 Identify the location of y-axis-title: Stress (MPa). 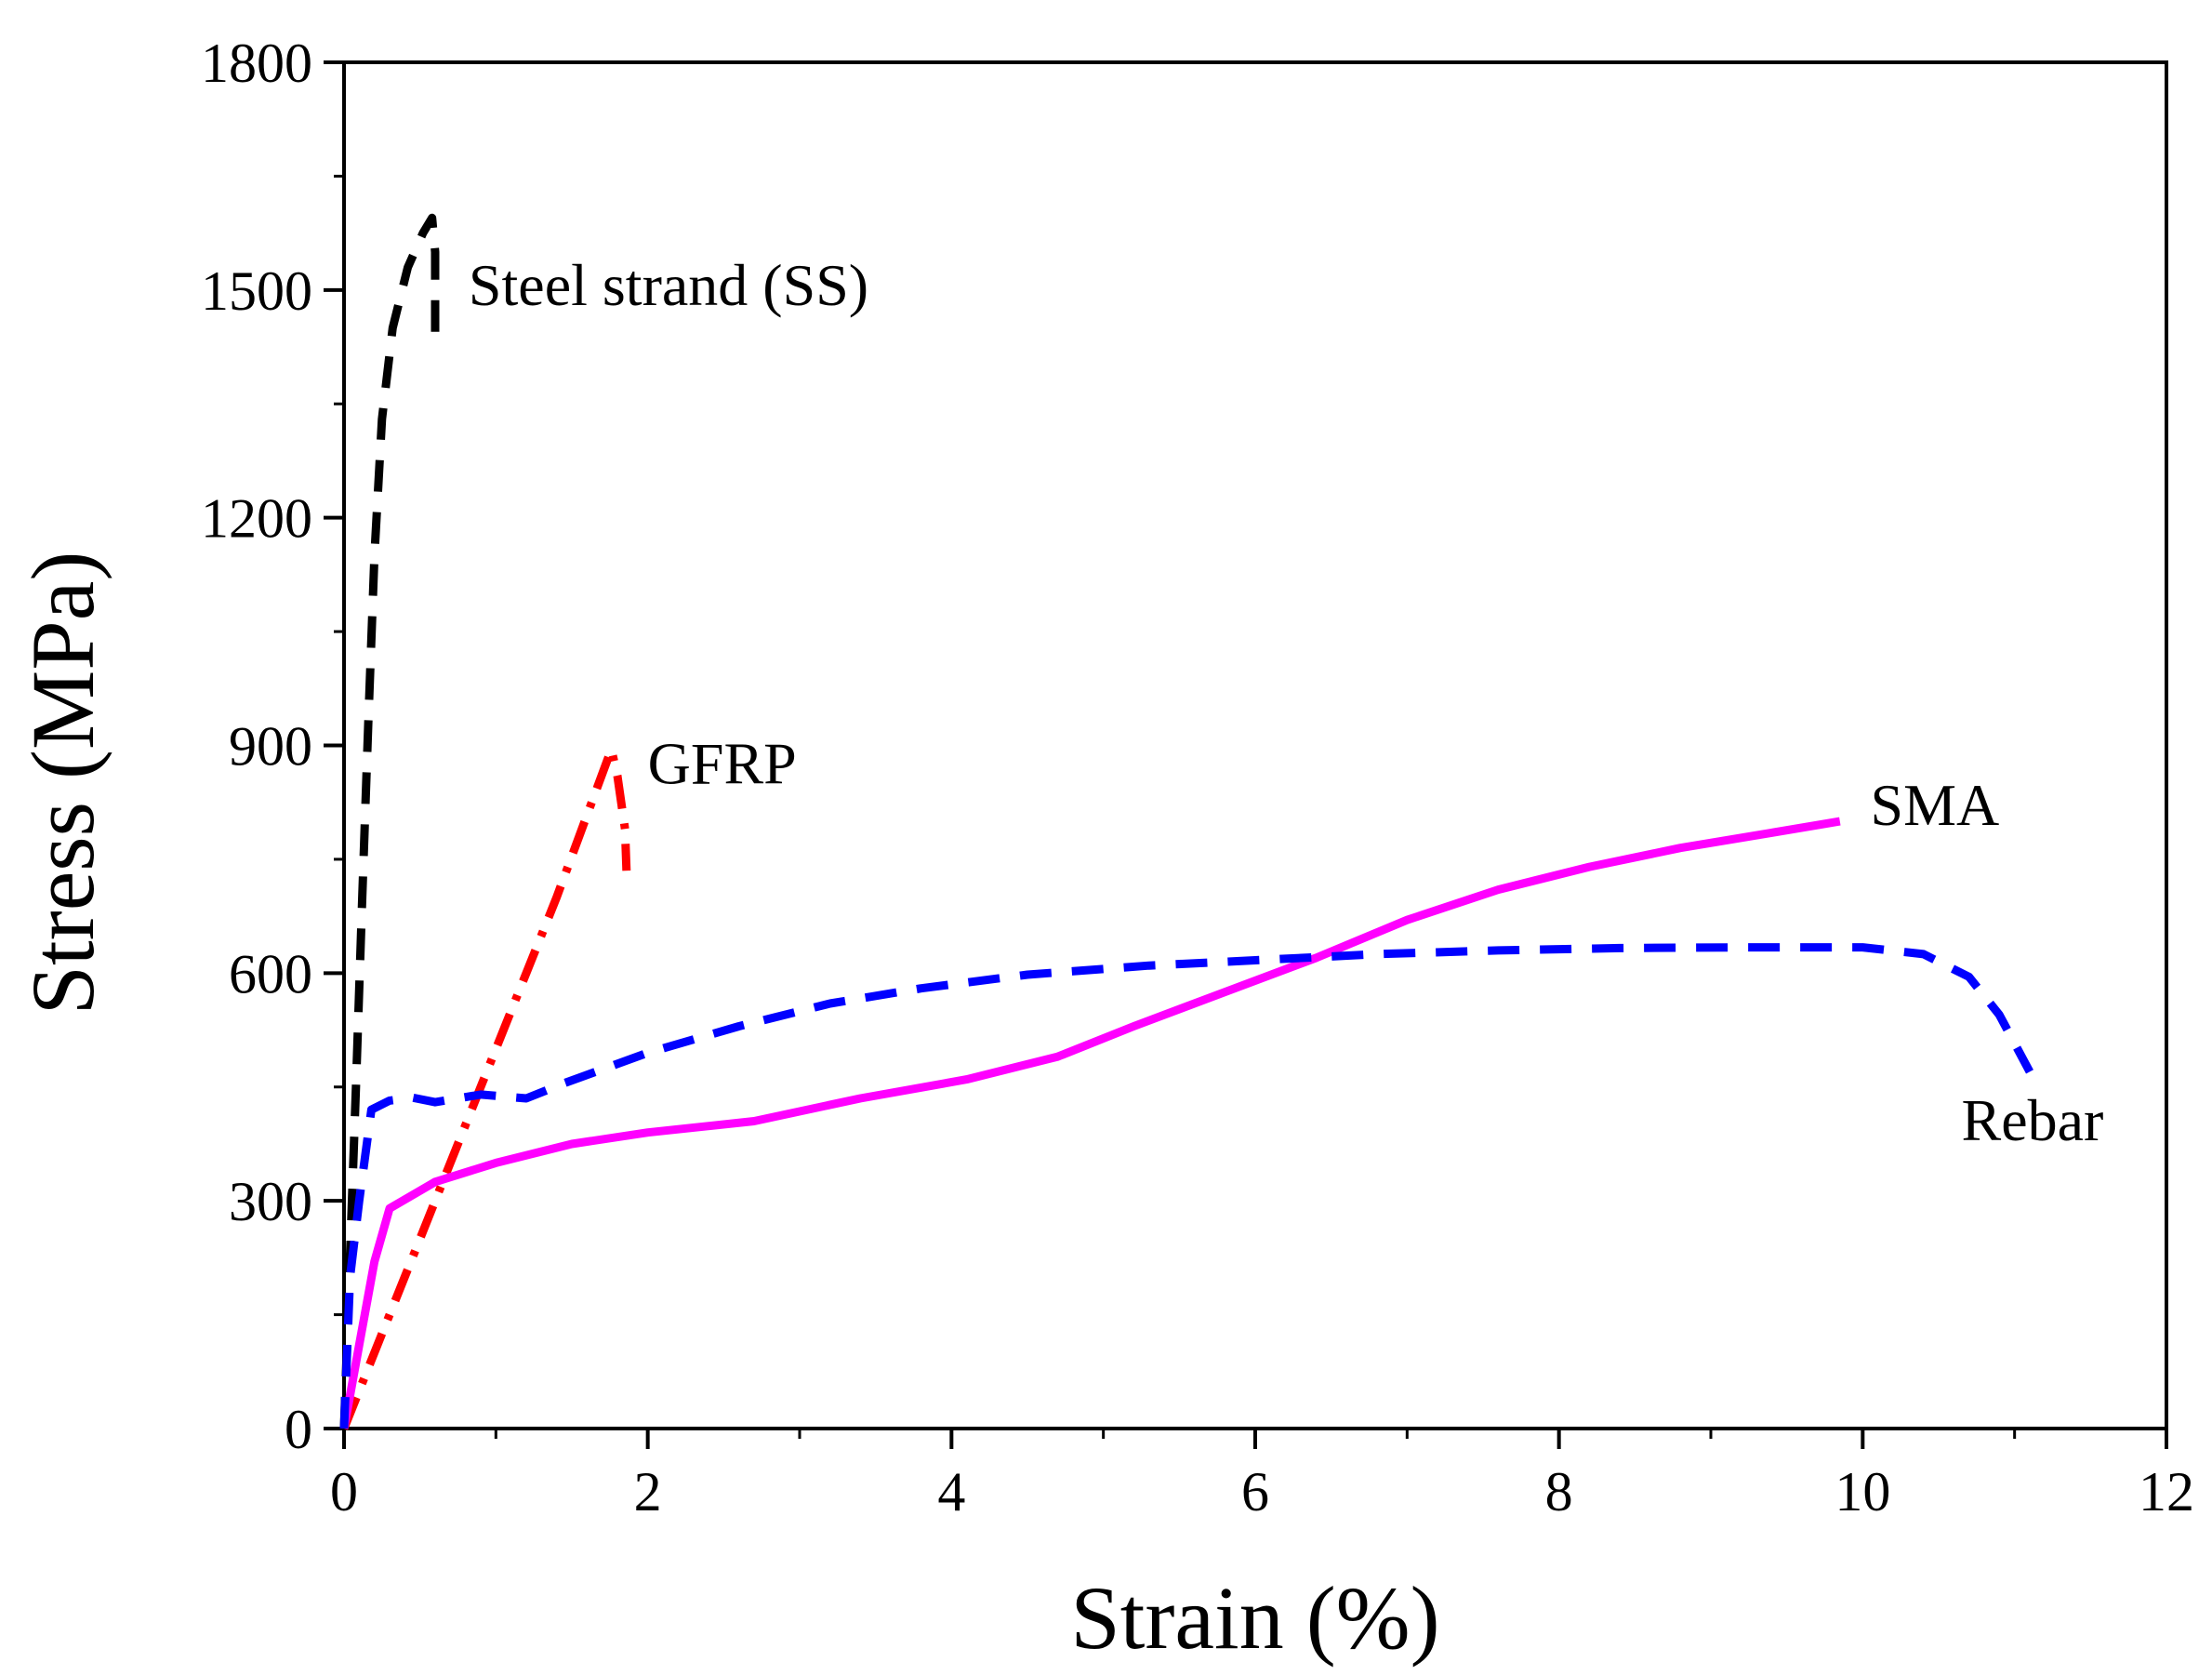
(63, 784).